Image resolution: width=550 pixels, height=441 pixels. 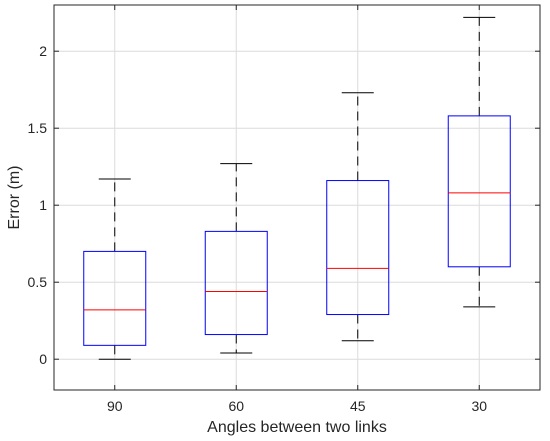 I want to click on y-tick-label: 1.5, so click(x=38, y=128).